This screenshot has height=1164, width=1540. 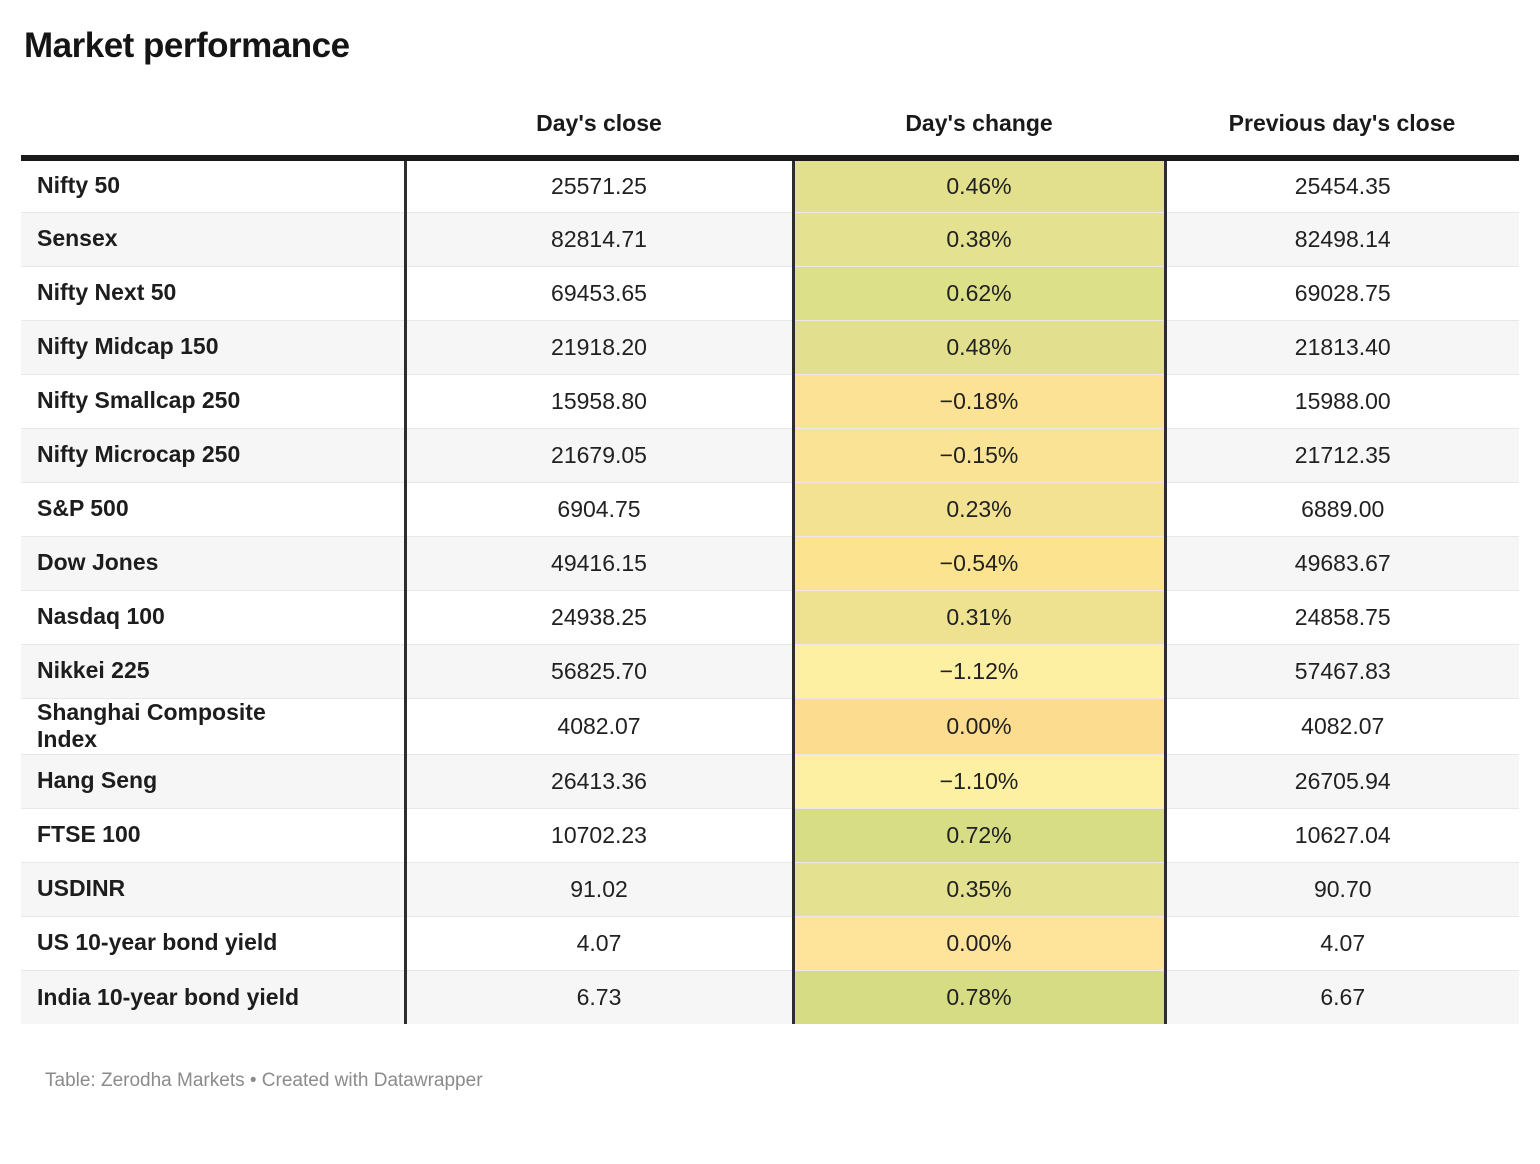 What do you see at coordinates (599, 185) in the screenshot?
I see `days-close-cell: 25571.25` at bounding box center [599, 185].